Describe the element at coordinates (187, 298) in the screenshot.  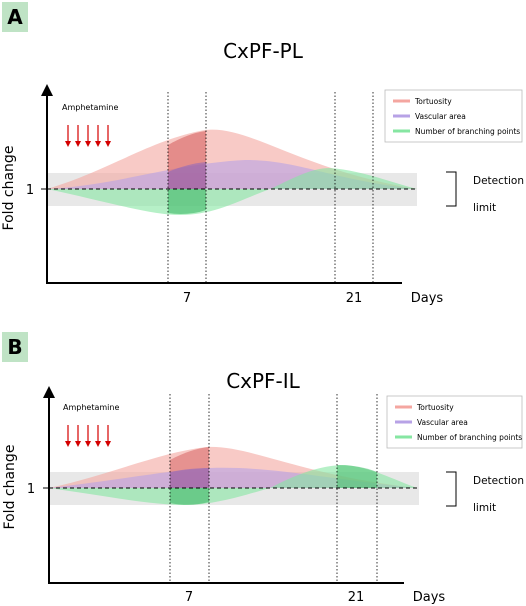
I see `panel-a-x-tick-7: 7` at that location.